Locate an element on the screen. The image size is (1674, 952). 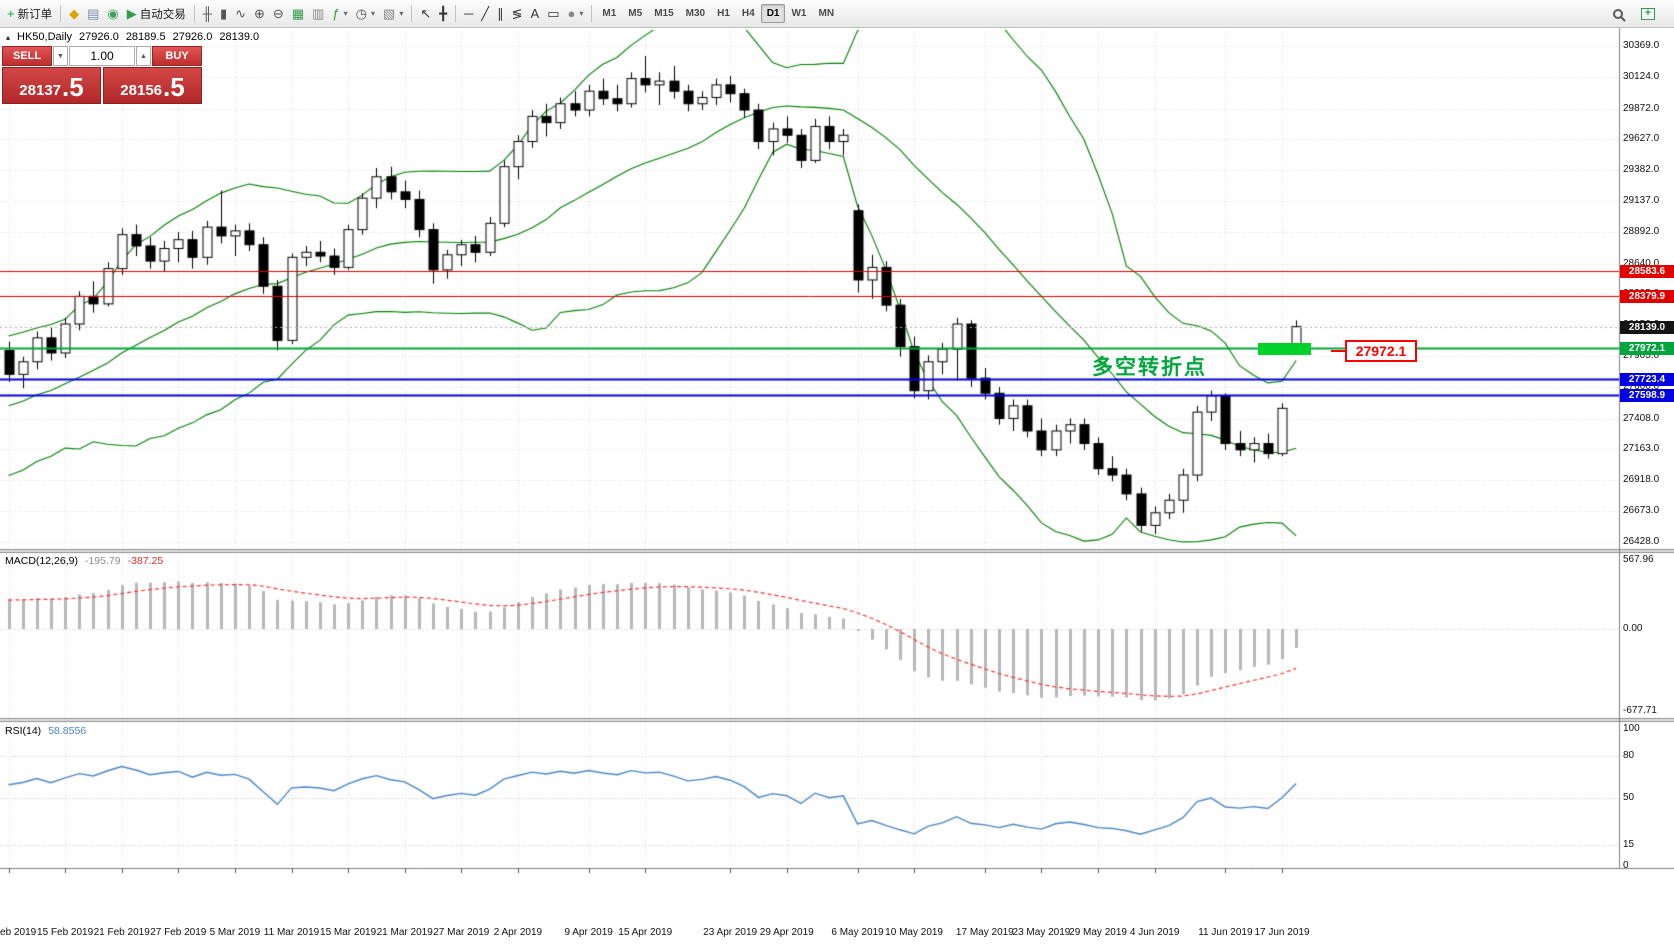
periods-button: ◷ ▾ is located at coordinates (365, 14).